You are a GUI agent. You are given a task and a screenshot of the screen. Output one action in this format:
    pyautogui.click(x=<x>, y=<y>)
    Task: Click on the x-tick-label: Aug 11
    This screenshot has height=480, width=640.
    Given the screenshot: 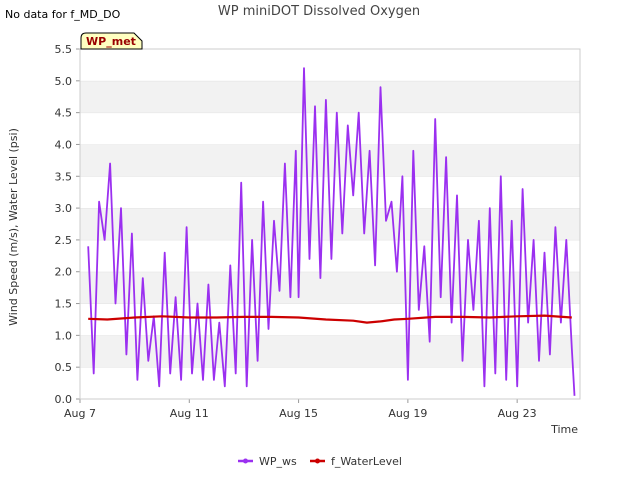 What is the action you would take?
    pyautogui.click(x=189, y=413)
    